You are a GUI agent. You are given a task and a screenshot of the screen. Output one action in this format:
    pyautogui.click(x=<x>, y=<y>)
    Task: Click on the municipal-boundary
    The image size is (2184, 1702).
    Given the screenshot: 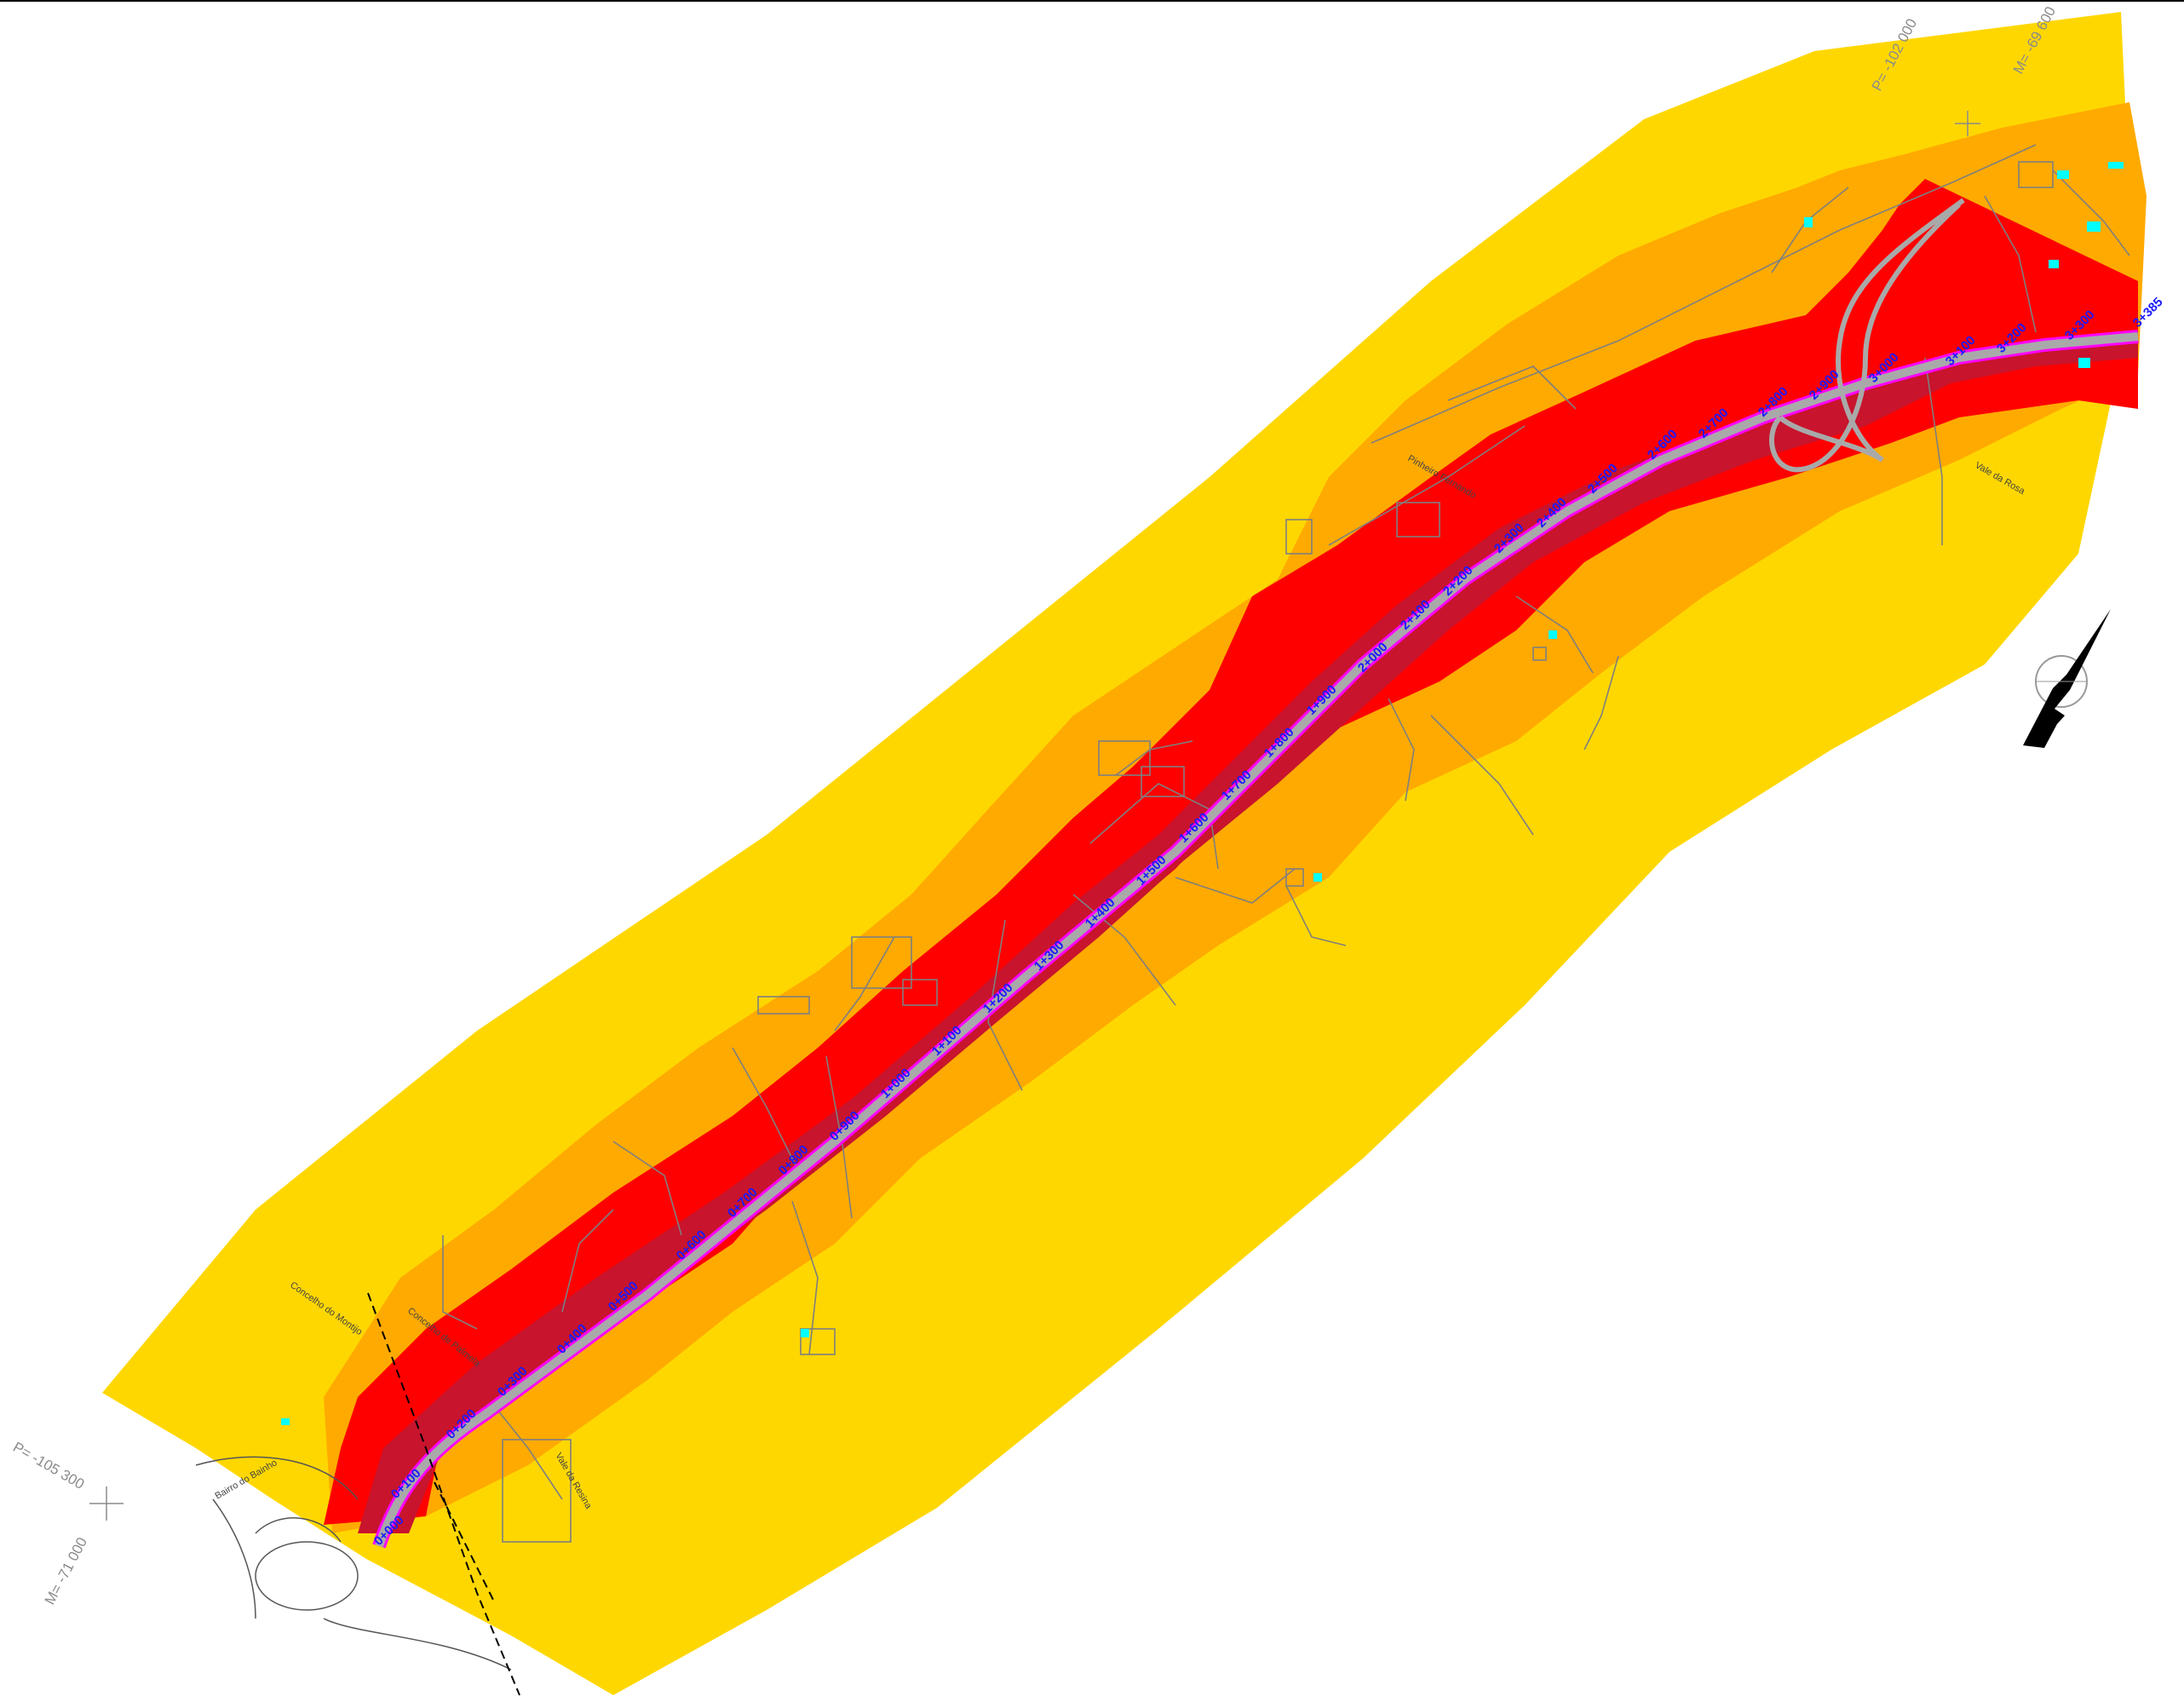 What is the action you would take?
    pyautogui.click(x=443, y=1494)
    